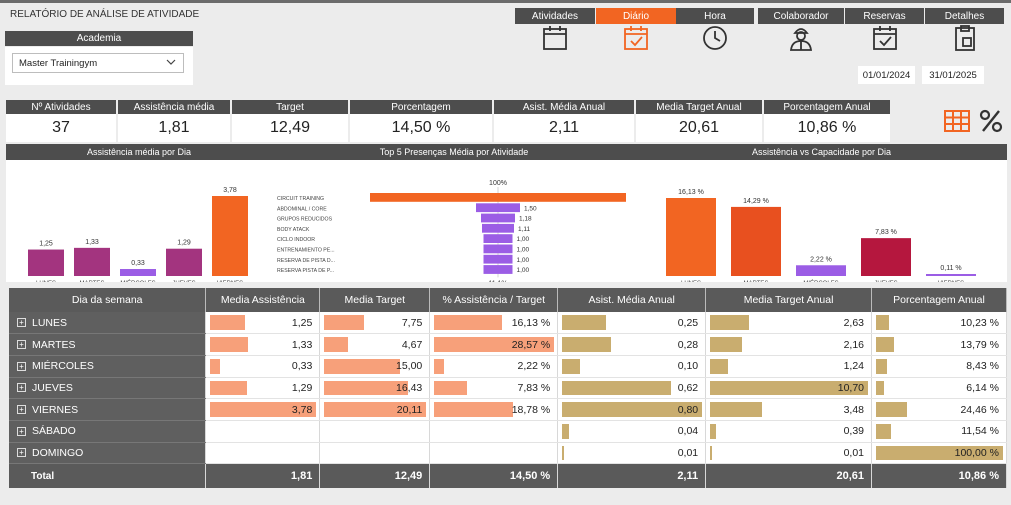 The width and height of the screenshot is (1011, 505). What do you see at coordinates (957, 121) in the screenshot?
I see `table-icon` at bounding box center [957, 121].